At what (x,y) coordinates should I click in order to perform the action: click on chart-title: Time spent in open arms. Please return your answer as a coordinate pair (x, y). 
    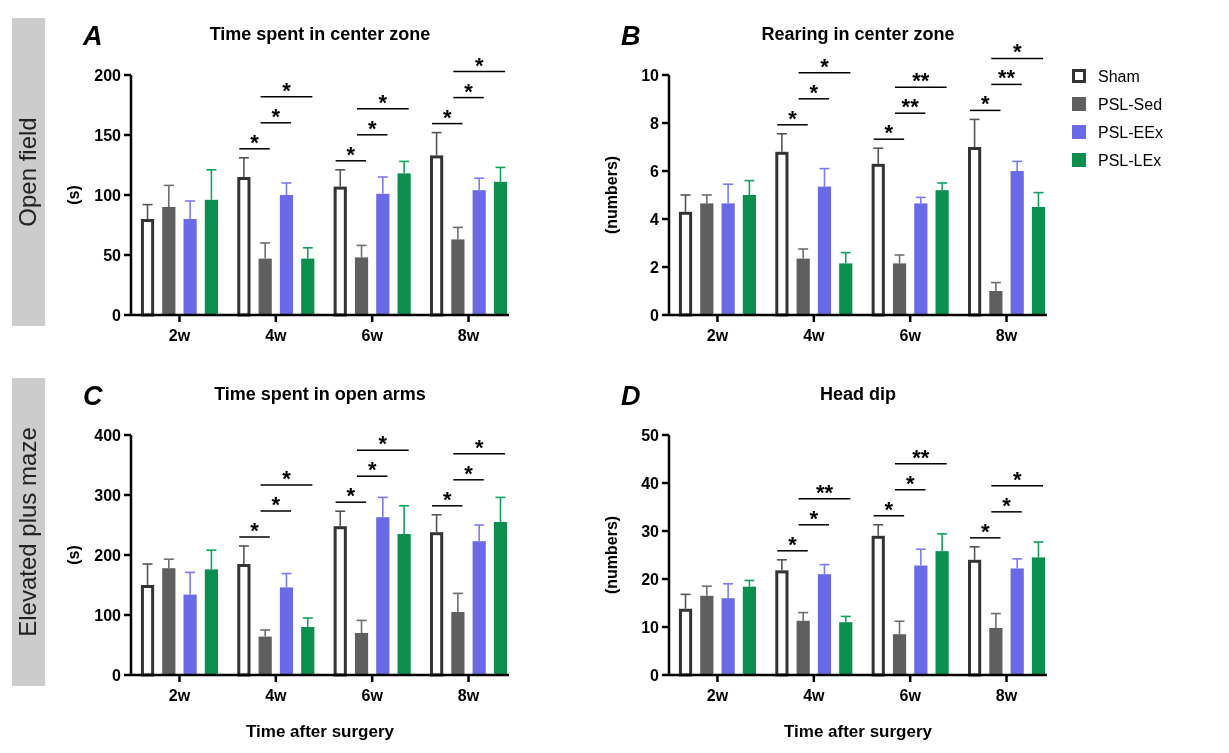
    Looking at the image, I should click on (320, 394).